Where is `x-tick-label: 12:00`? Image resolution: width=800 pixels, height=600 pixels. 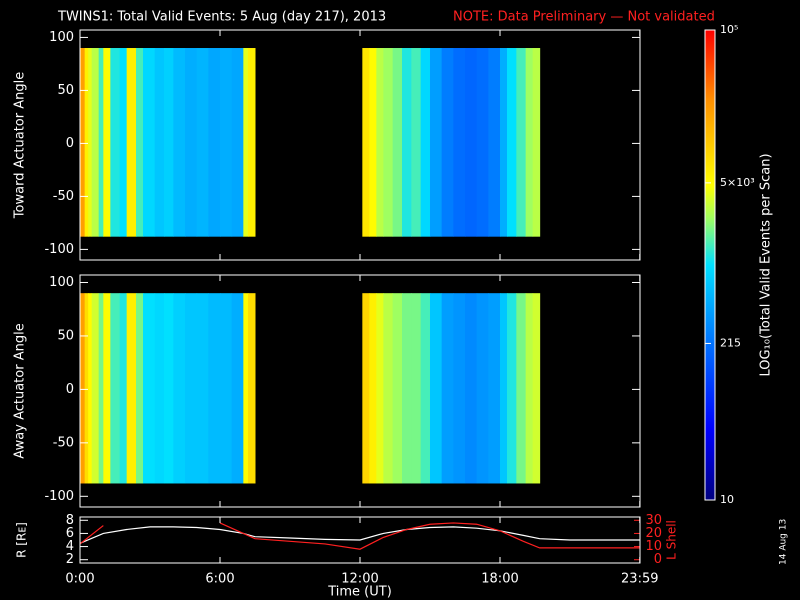
x-tick-label: 12:00 is located at coordinates (359, 579).